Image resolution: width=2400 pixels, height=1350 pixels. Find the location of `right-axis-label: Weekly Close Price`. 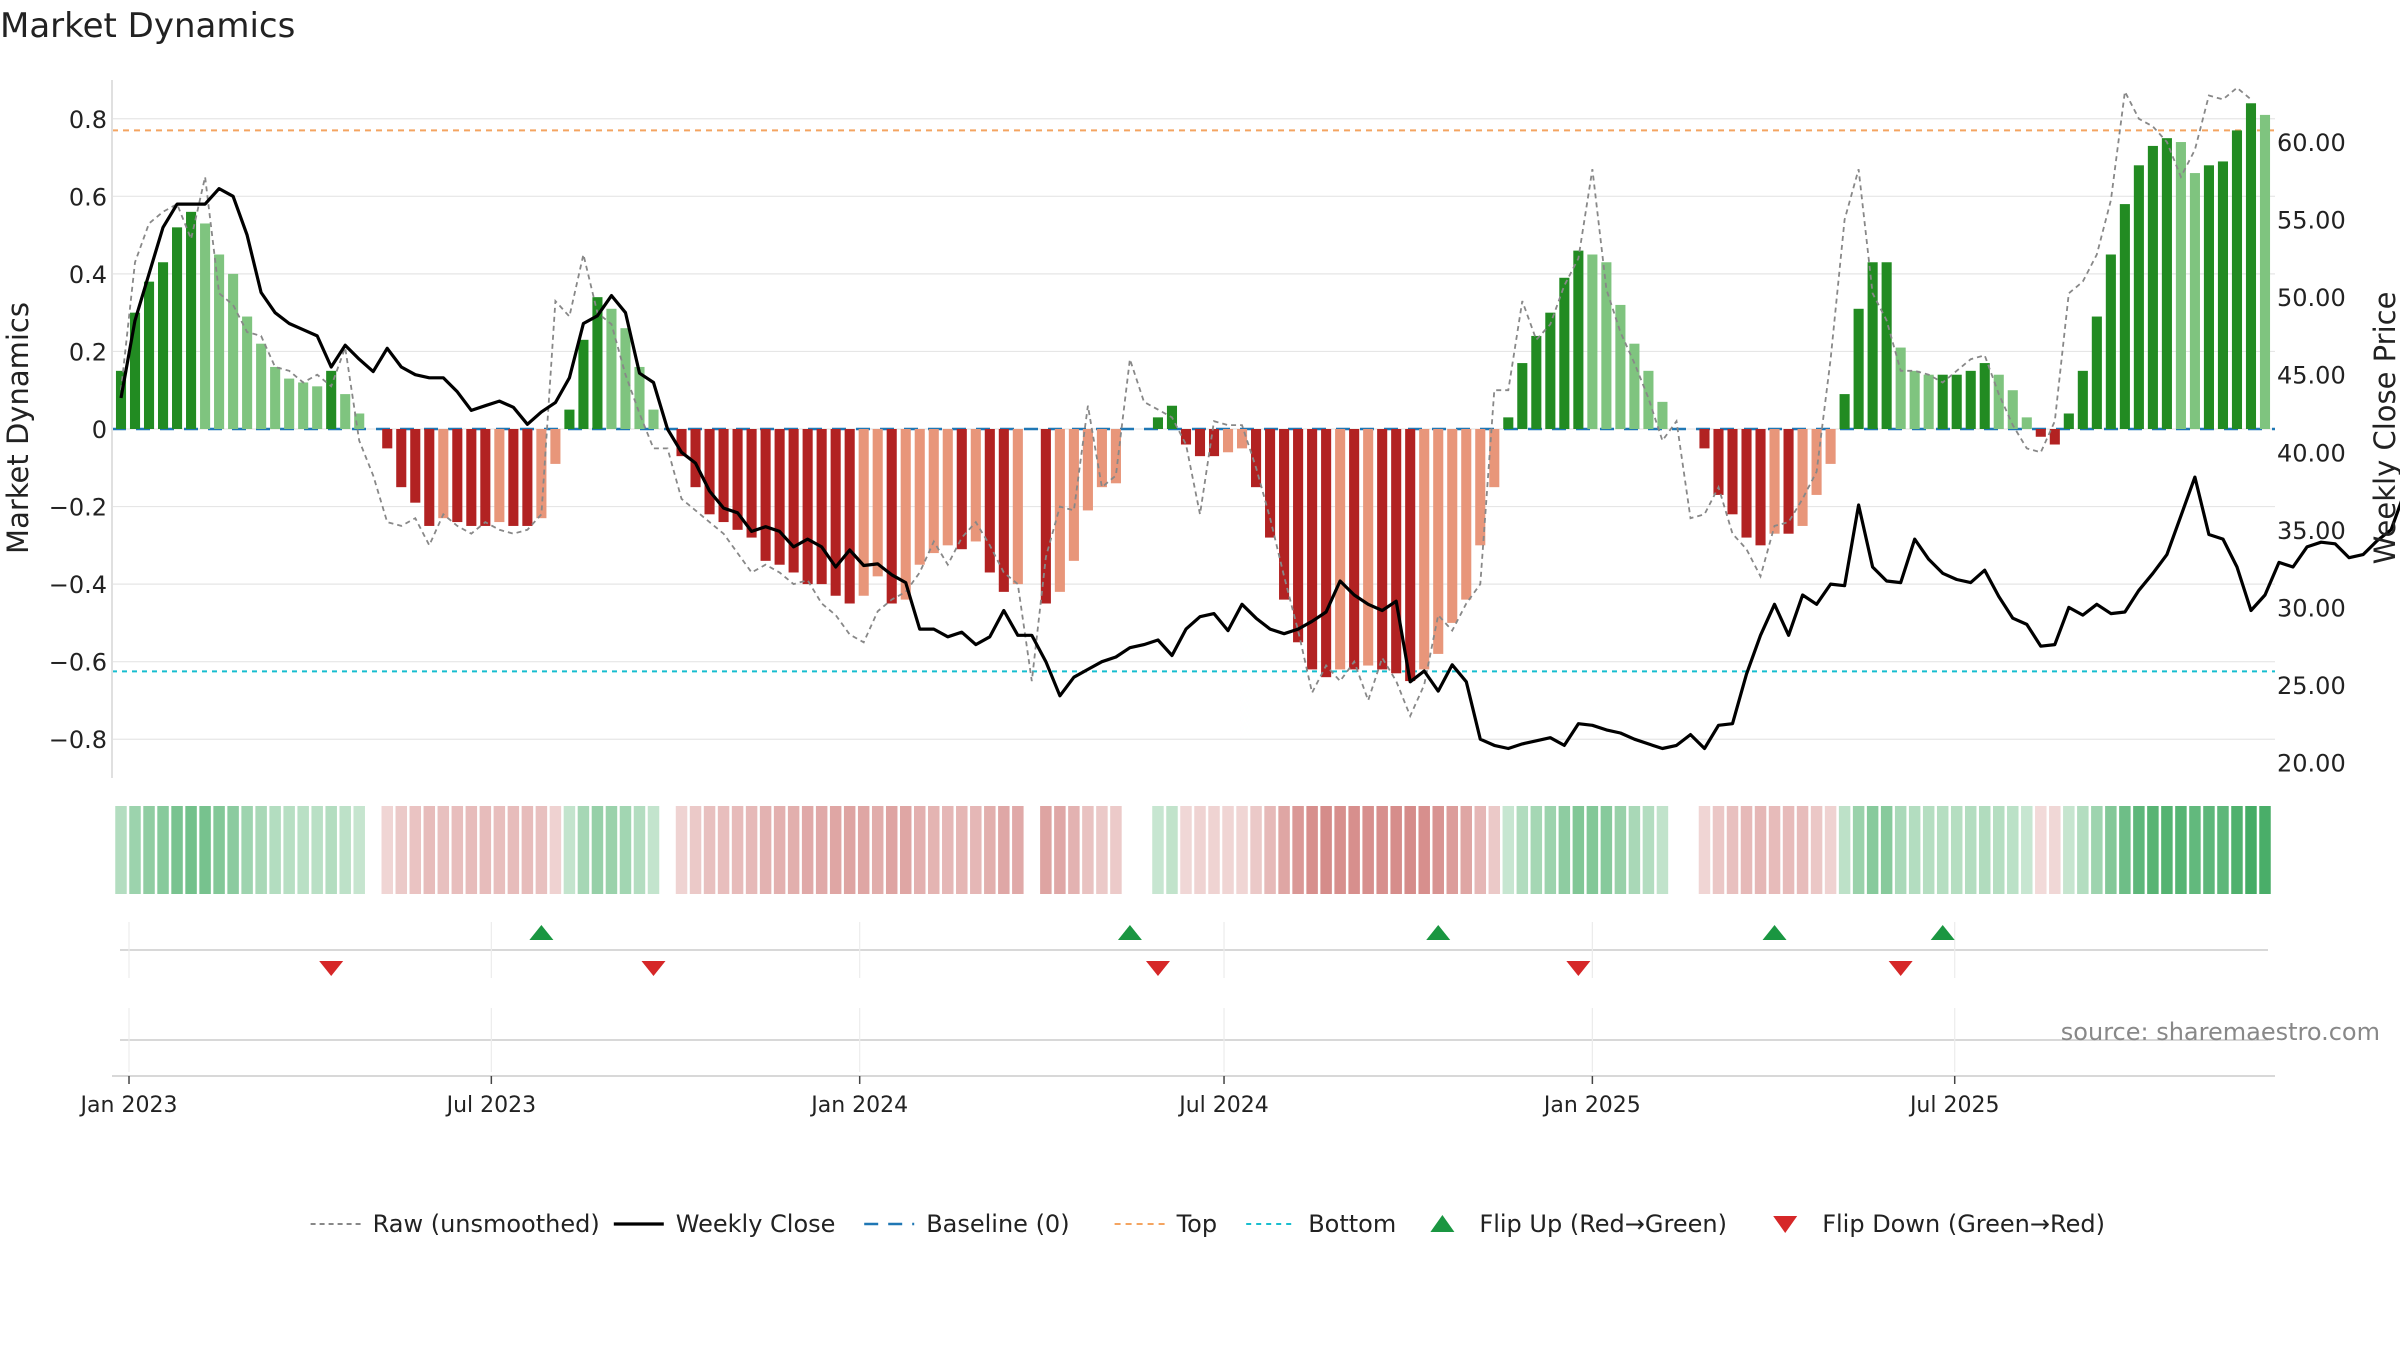

right-axis-label: Weekly Close Price is located at coordinates (2384, 428).